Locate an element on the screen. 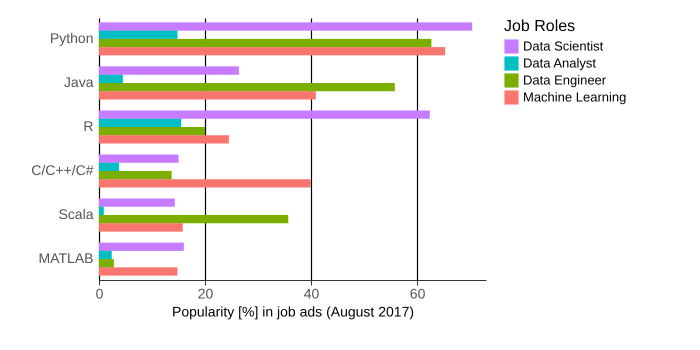 This screenshot has width=700, height=350. x-axis-title: Popularity [%] in job ads (August 2017) is located at coordinates (293, 312).